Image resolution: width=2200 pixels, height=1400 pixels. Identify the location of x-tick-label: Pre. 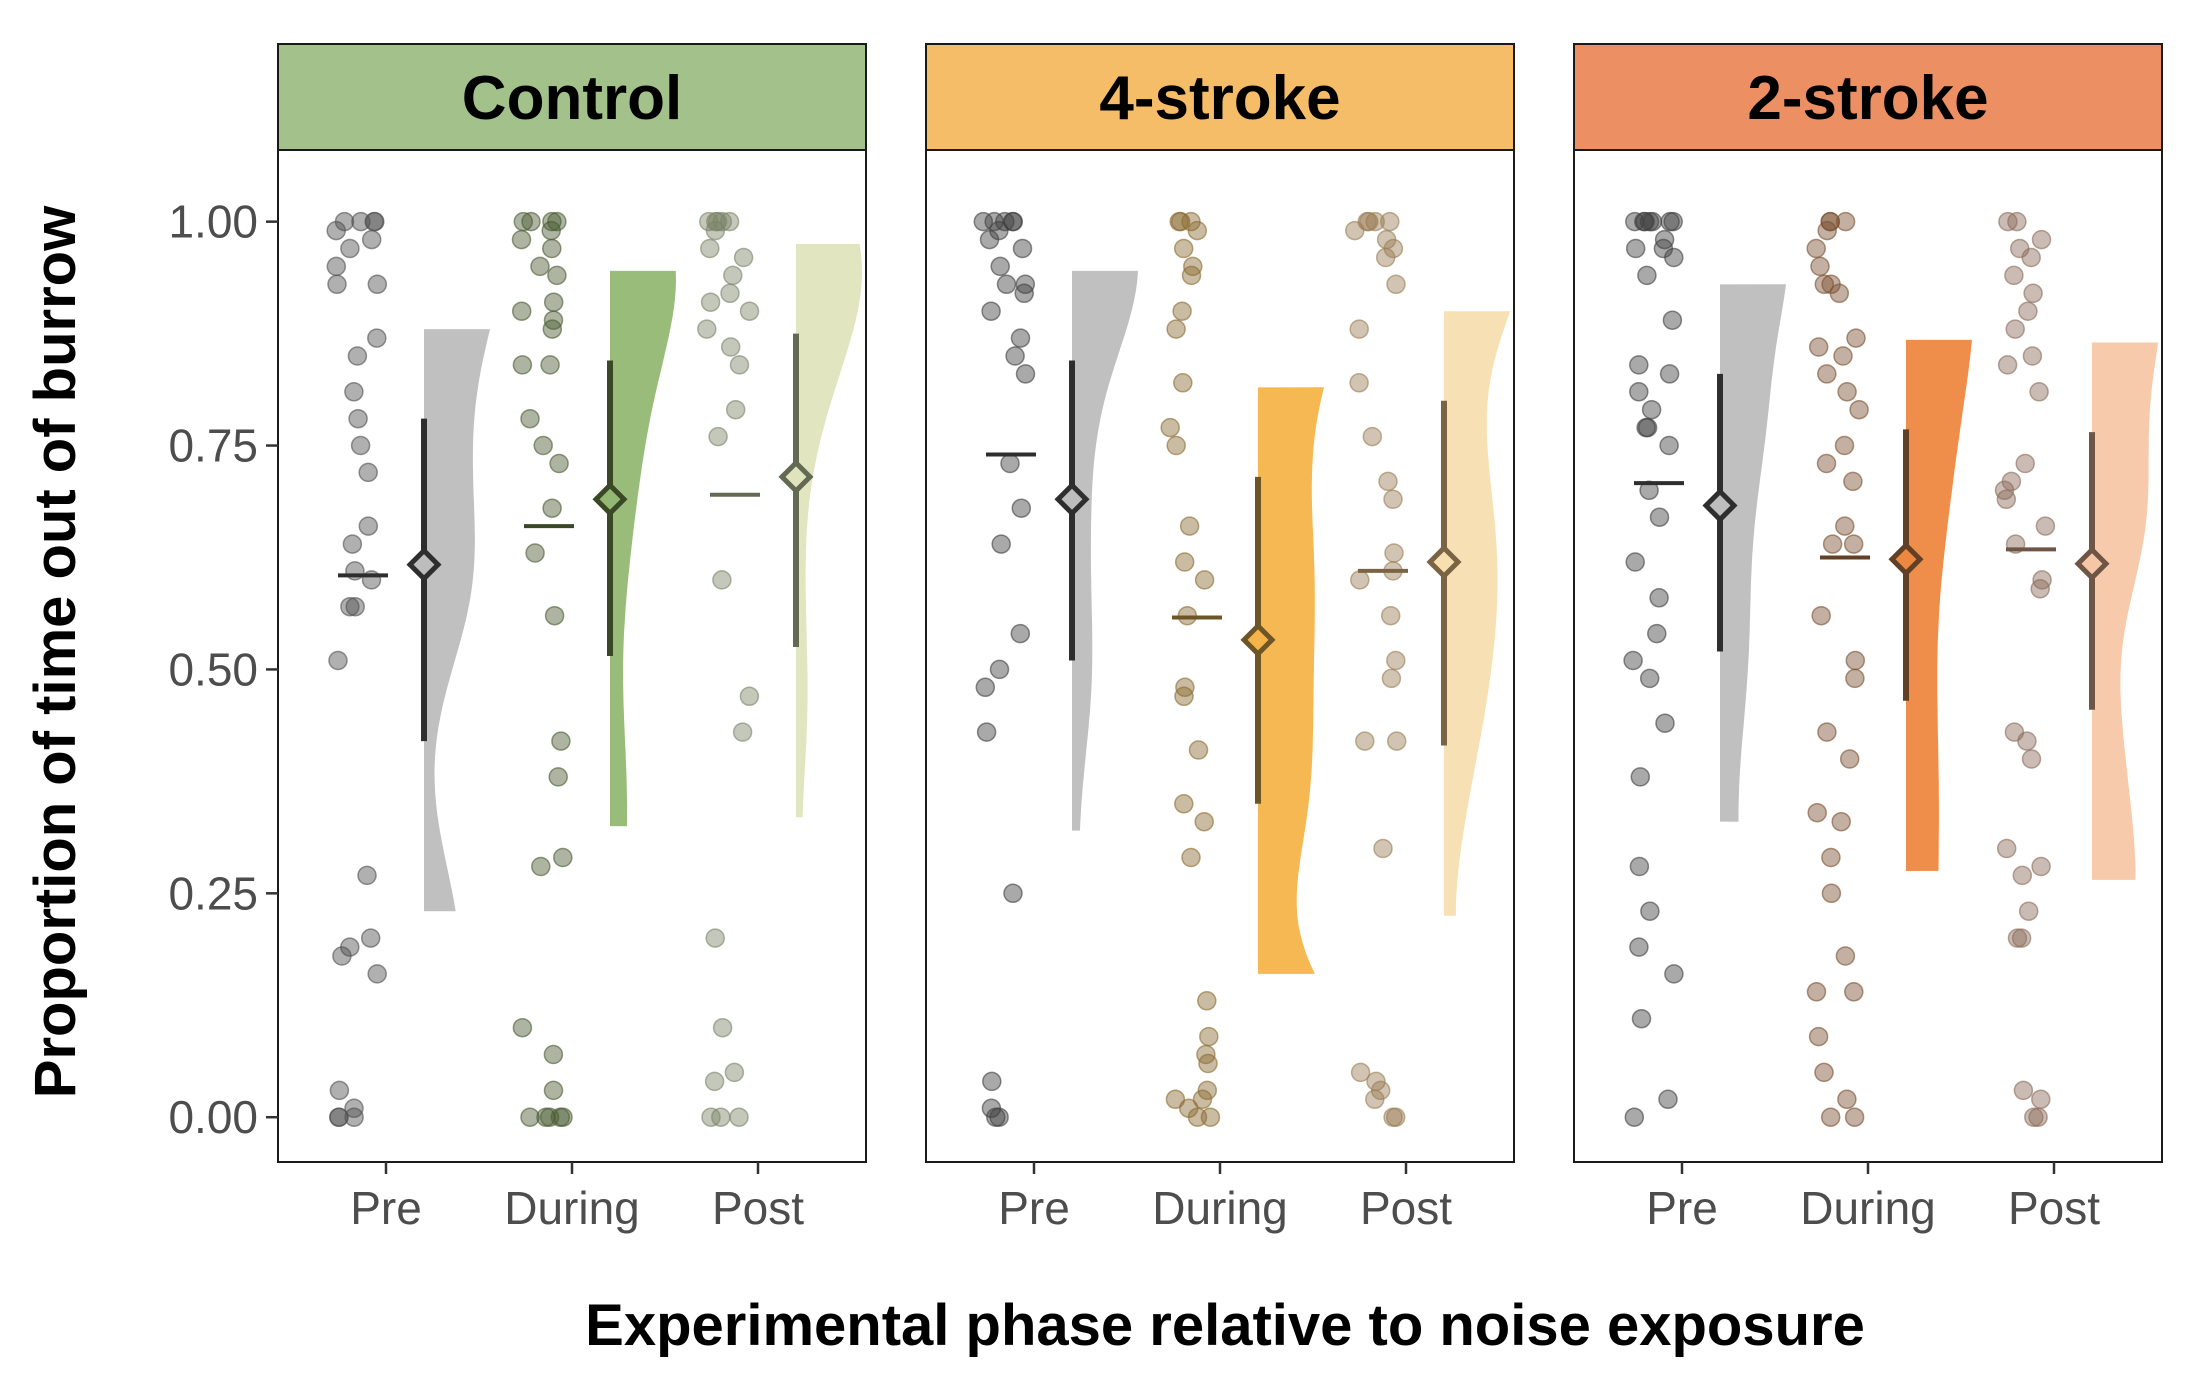
(1034, 1208).